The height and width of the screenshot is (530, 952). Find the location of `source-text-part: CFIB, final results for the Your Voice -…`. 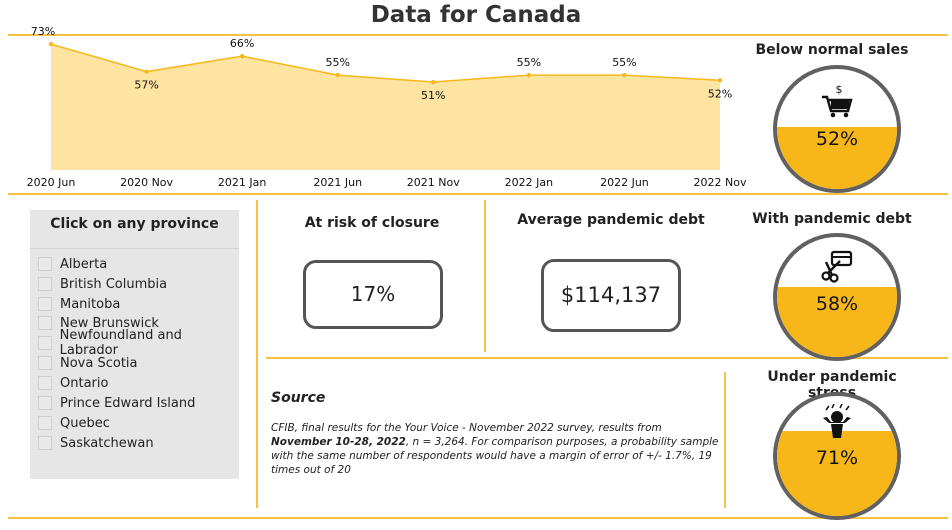

source-text-part: CFIB, final results for the Your Voice -… is located at coordinates (466, 428).